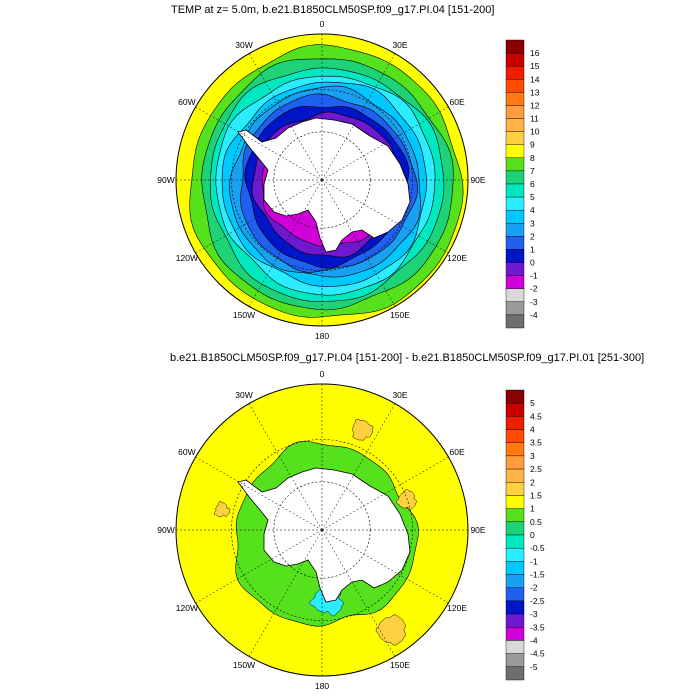 The width and height of the screenshot is (700, 700). I want to click on lon-label: 150E, so click(400, 665).